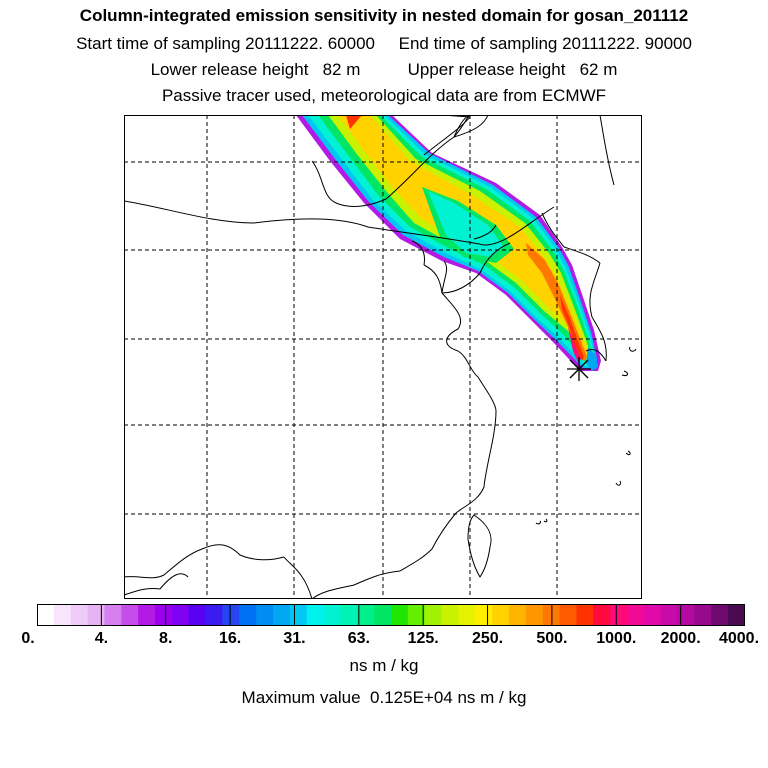  I want to click on colorbar-swatches, so click(391, 615).